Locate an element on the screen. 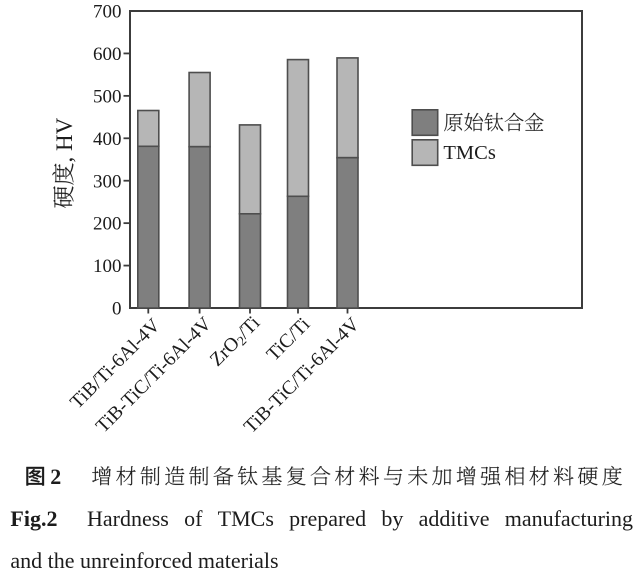 The height and width of the screenshot is (579, 641). svg-text: , HV is located at coordinates (64, 139).